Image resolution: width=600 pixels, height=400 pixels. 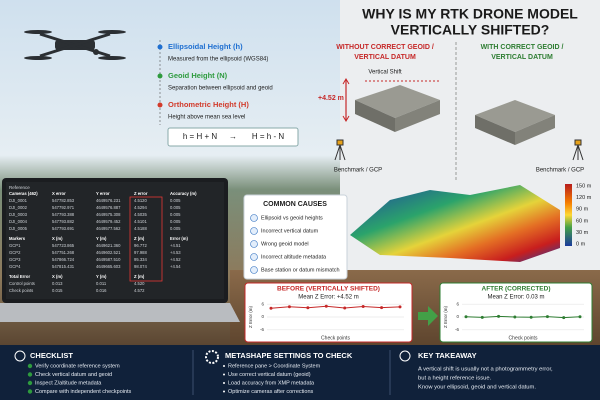 What do you see at coordinates (101, 290) in the screenshot?
I see `table-cell: 0.016` at bounding box center [101, 290].